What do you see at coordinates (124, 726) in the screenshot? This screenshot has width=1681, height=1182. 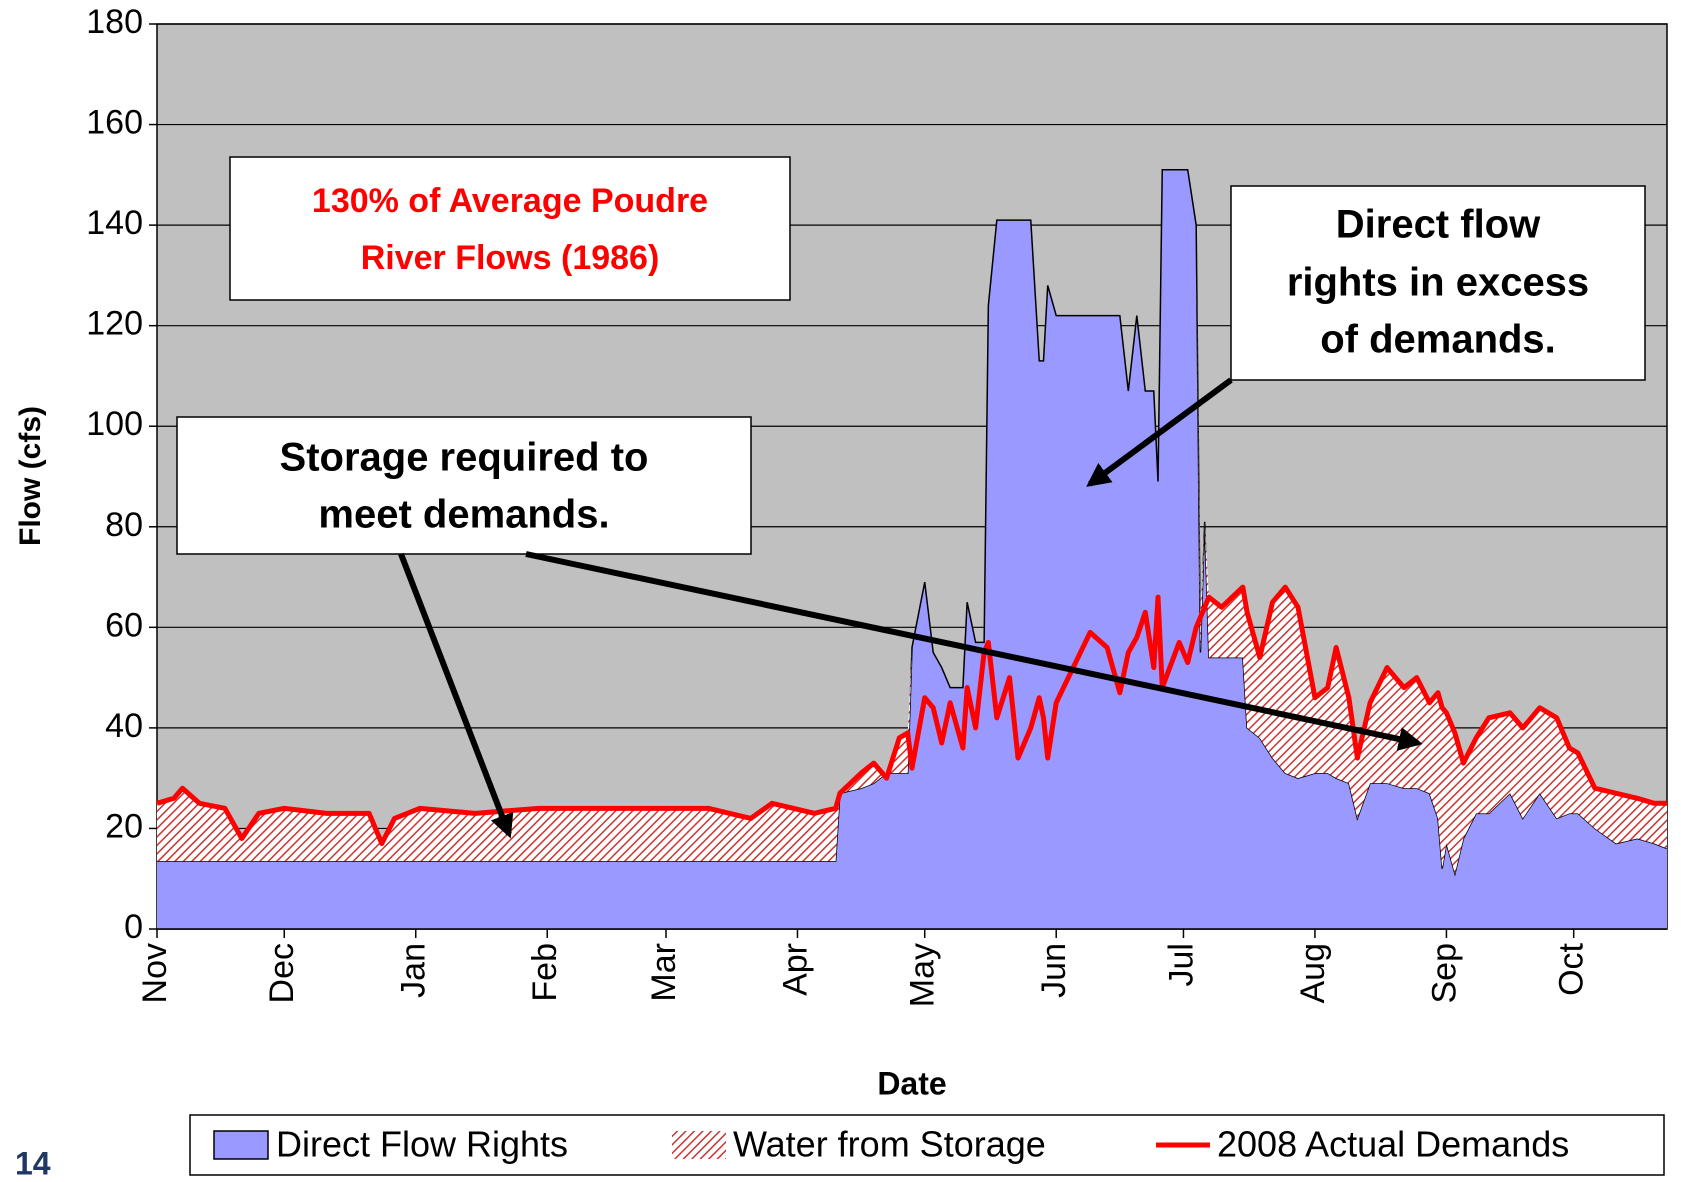 I see `y-tick-label: 40` at bounding box center [124, 726].